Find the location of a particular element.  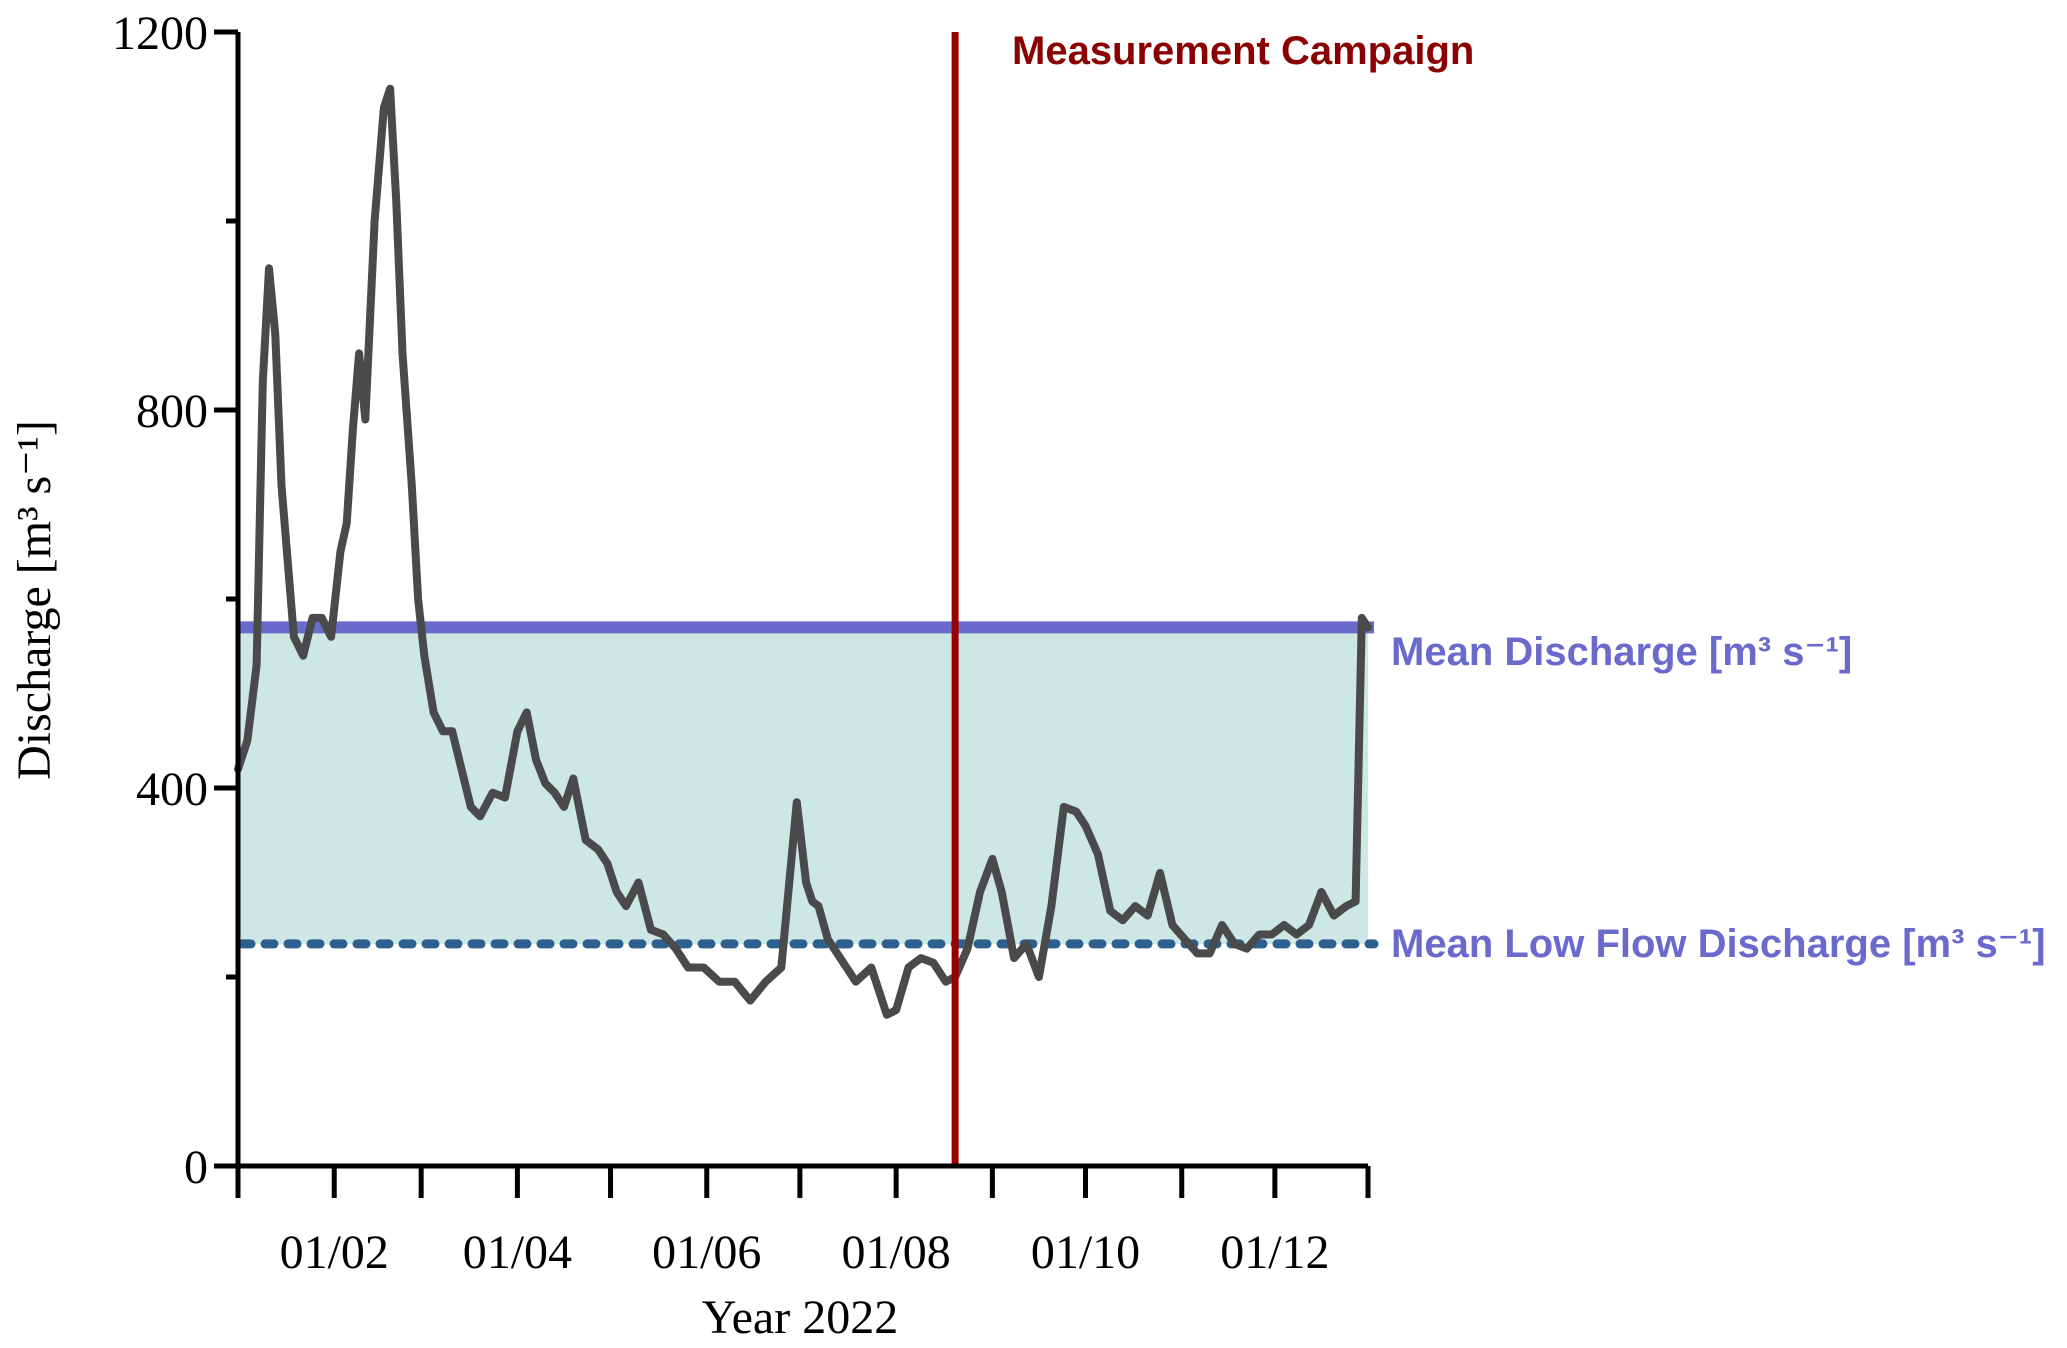

y-tick-label: 0 is located at coordinates (196, 1167).